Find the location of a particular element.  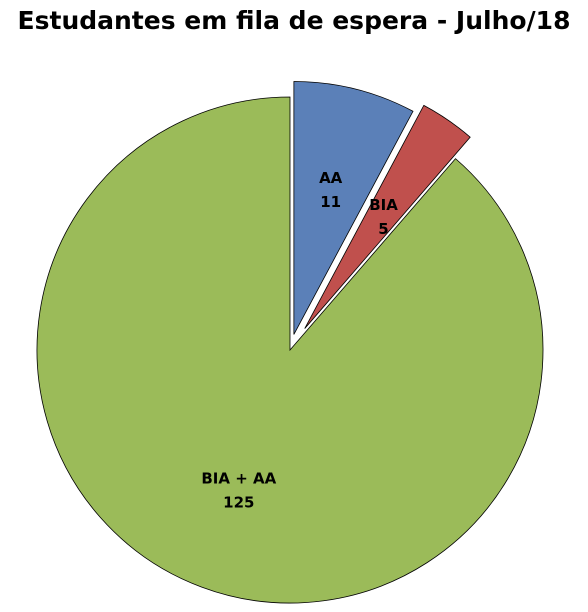

data-label-category: AA is located at coordinates (331, 178).